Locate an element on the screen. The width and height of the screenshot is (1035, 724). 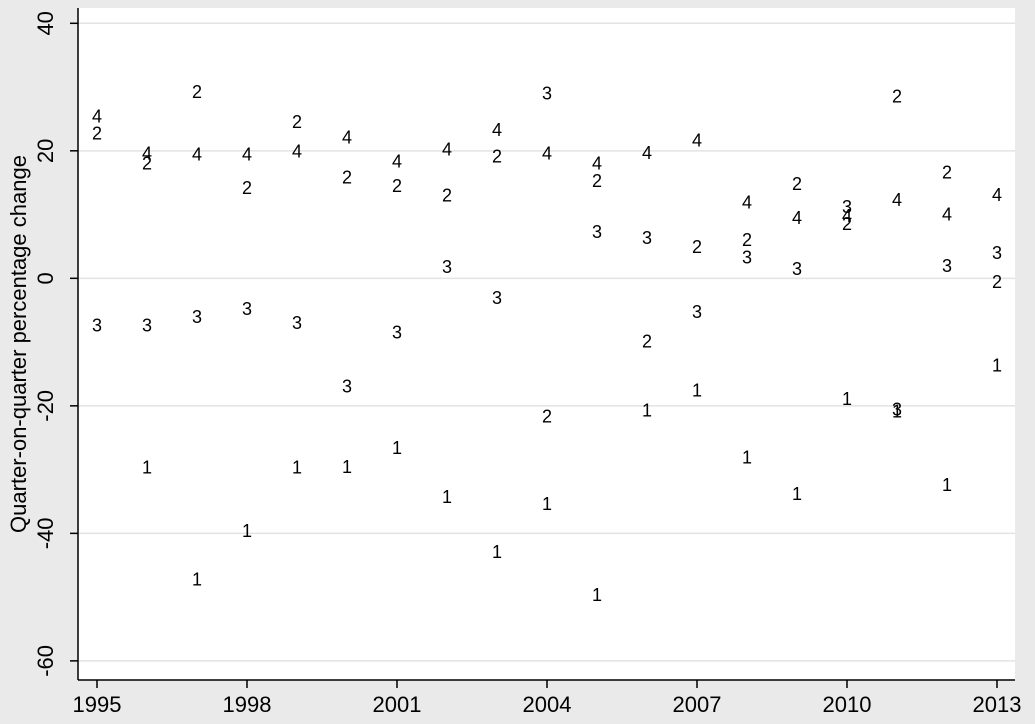
x-tick-label: 2004 is located at coordinates (547, 704).